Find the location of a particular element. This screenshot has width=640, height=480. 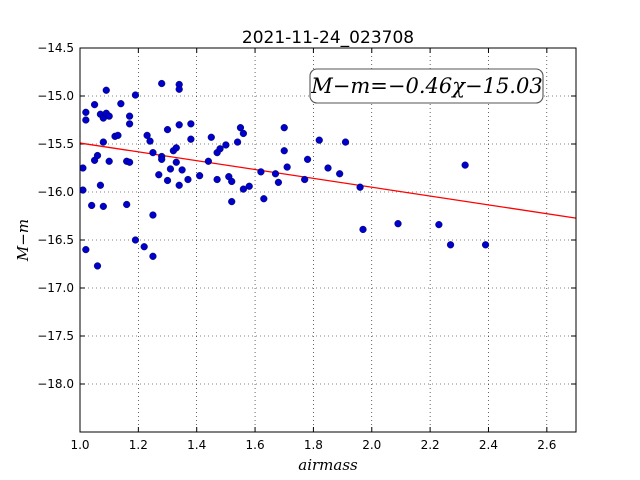

y-axis-label: M−m is located at coordinates (23, 240).